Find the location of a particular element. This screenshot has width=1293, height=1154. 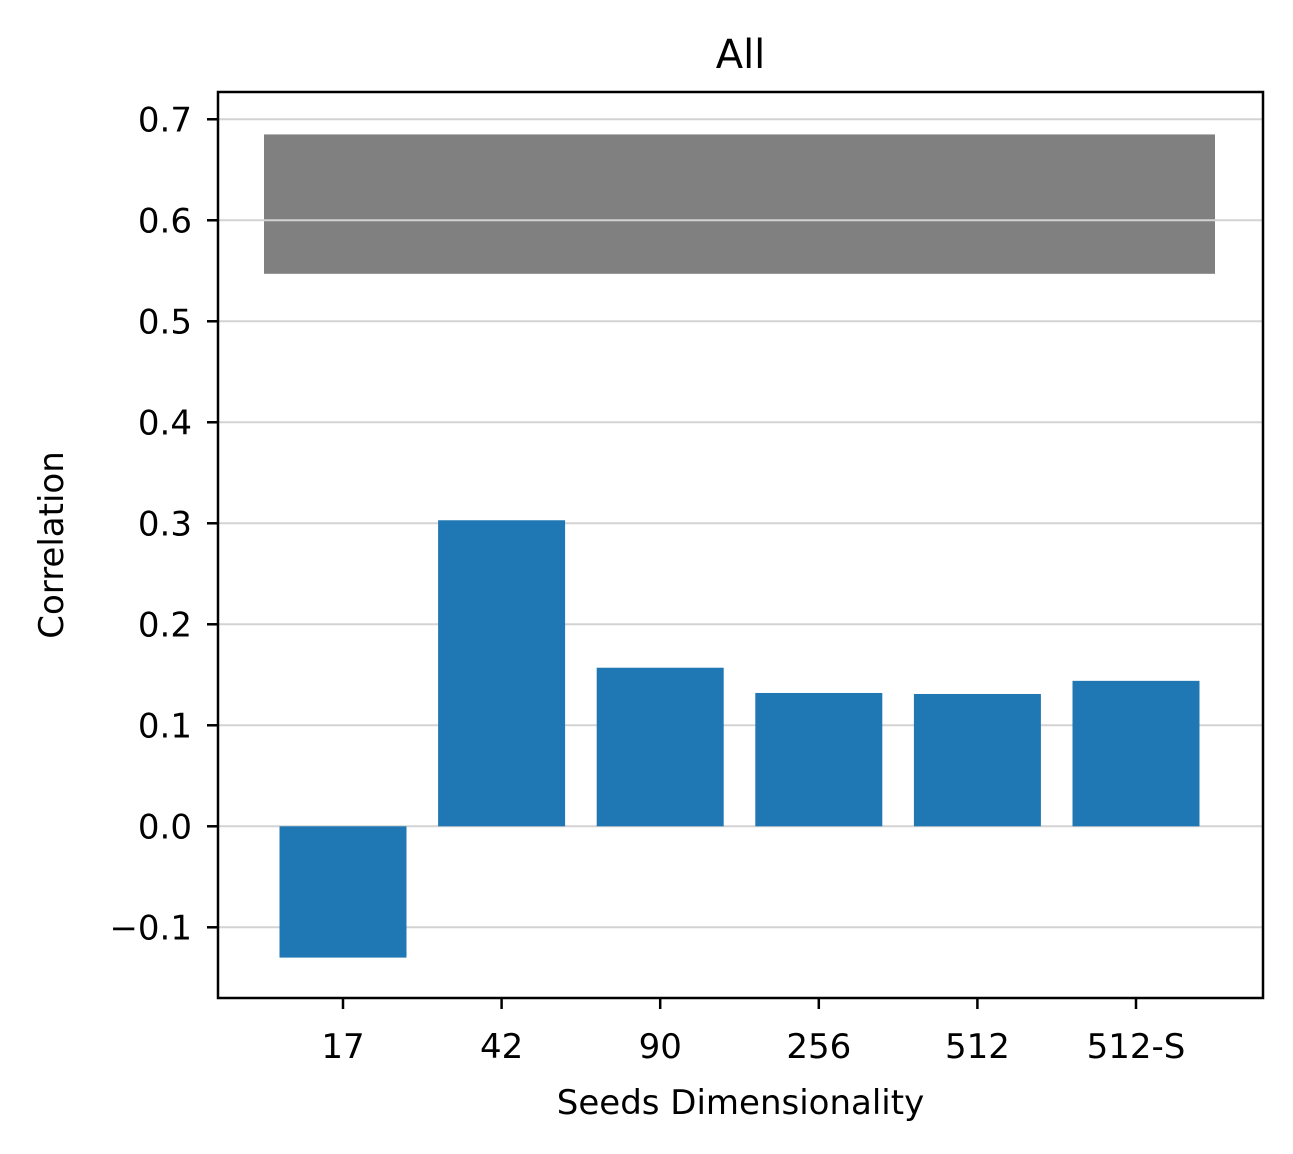

y-axis-label: Correlation is located at coordinates (52, 544).